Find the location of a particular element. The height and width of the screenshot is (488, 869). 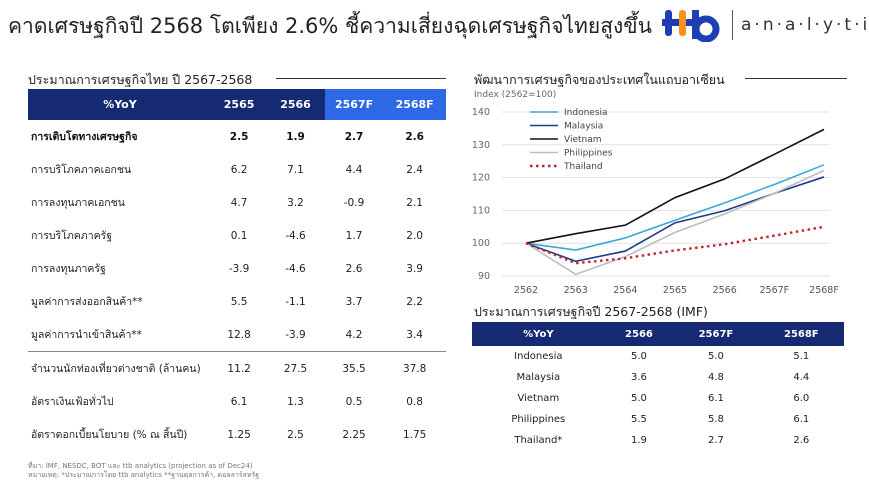

x-tick-label: 2562 is located at coordinates (526, 290).